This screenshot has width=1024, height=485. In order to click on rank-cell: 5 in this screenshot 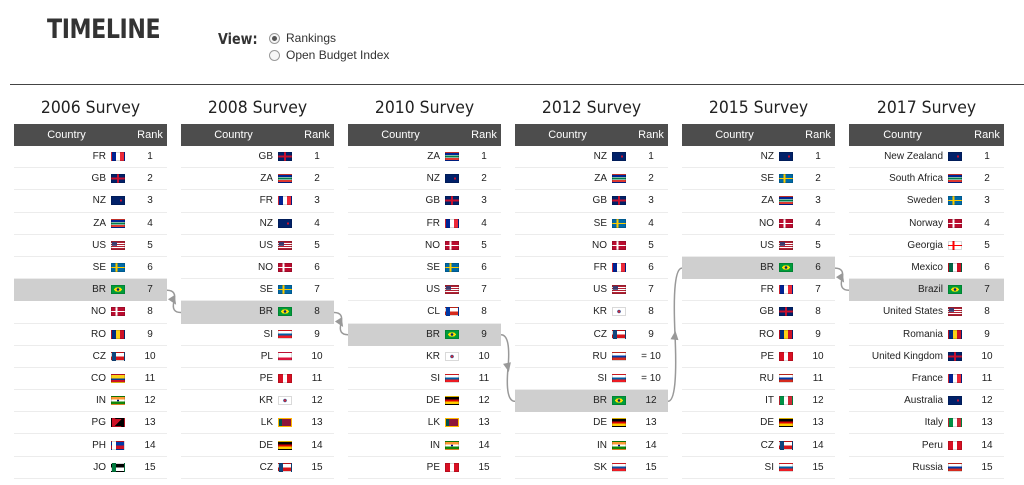, I will do `click(987, 245)`.